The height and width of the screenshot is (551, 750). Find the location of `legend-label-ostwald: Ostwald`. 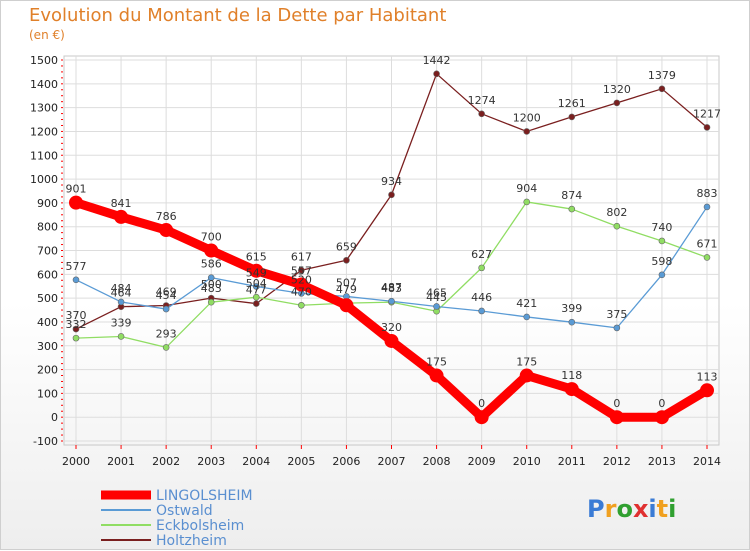

legend-label-ostwald: Ostwald is located at coordinates (184, 511).